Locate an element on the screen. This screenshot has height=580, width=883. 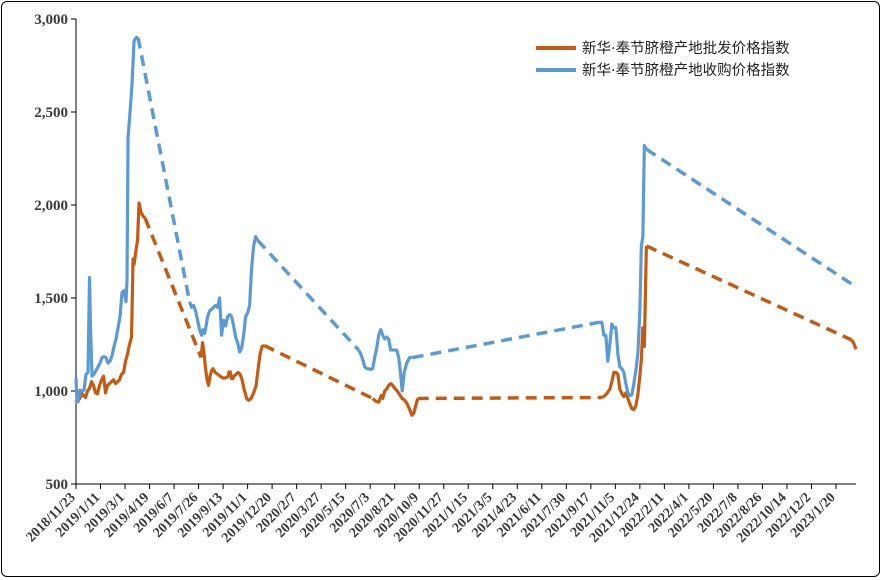
y-tick-label: 1,500 is located at coordinates (51, 299).